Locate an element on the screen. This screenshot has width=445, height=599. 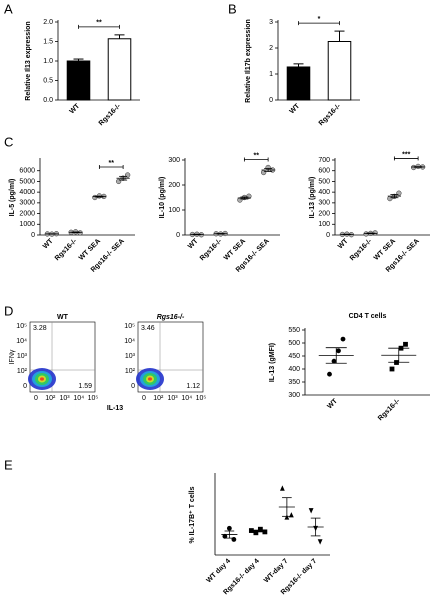
y-tick-label: 700 is located at coordinates (324, 160).